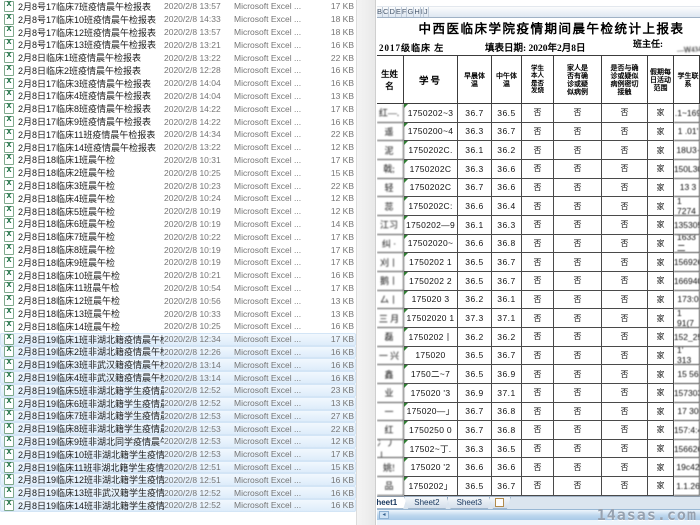  What do you see at coordinates (390, 281) in the screenshot?
I see `cell-student-name: 鹅丨` at bounding box center [390, 281].